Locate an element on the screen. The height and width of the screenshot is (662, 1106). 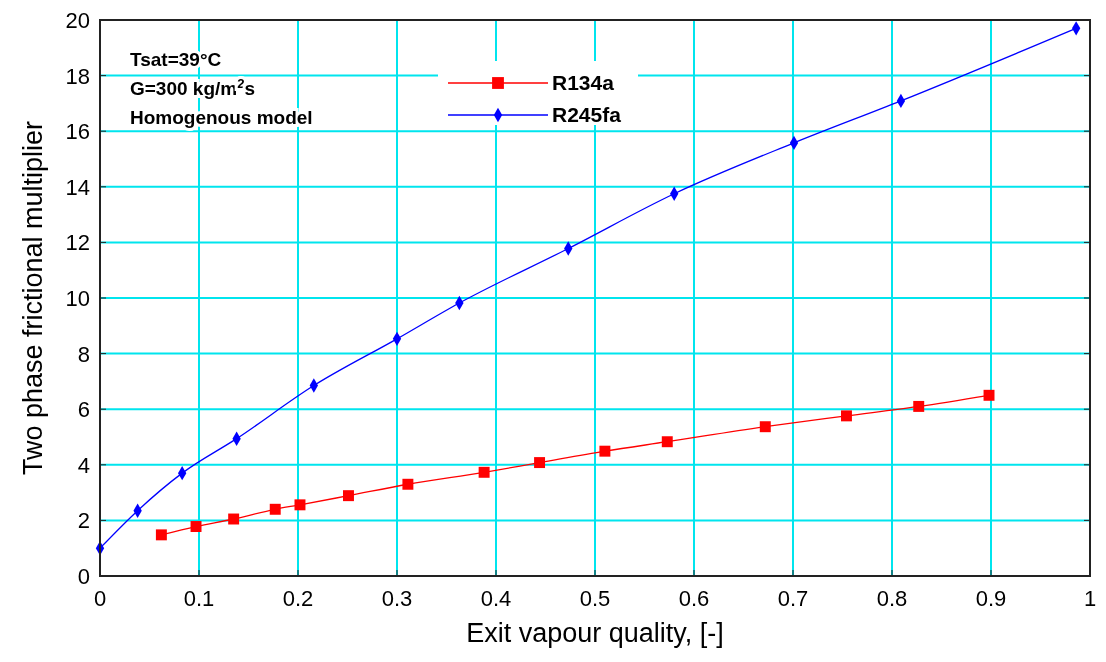
legend-label: R245fa is located at coordinates (587, 114).